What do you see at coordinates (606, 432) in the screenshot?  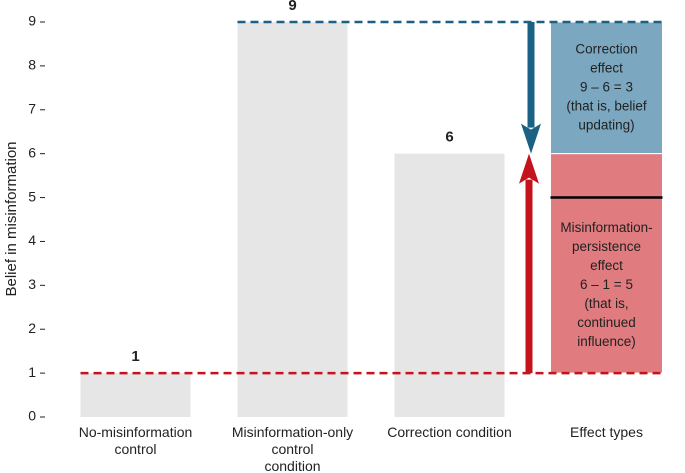 I see `x-tick-label: Effect types` at bounding box center [606, 432].